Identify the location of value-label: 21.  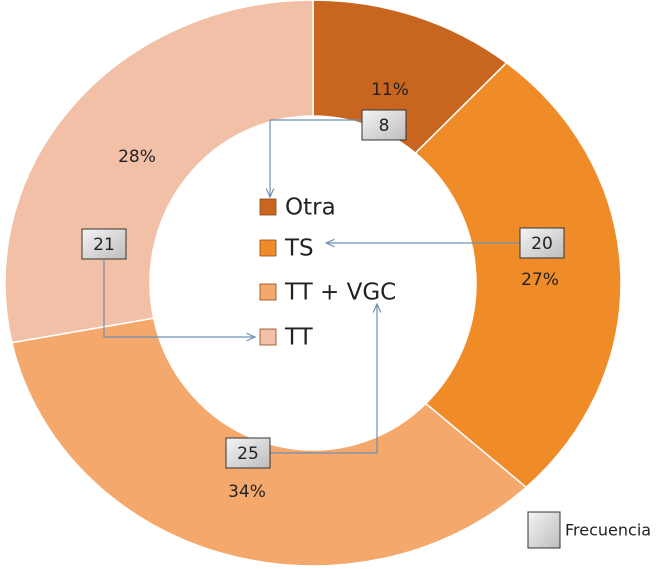
(104, 245).